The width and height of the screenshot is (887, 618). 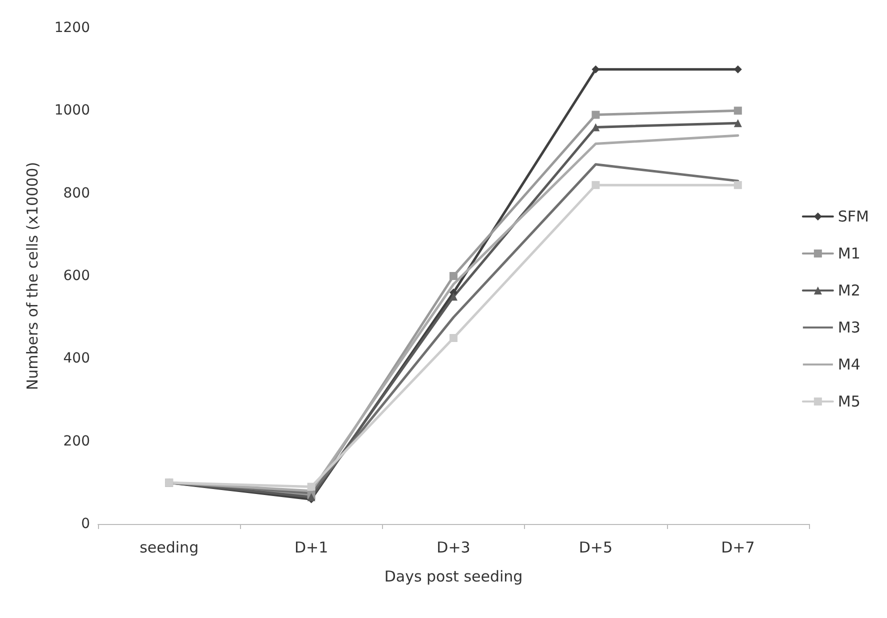 I want to click on y-axis-title: Numbers of the cells (x10000), so click(x=33, y=276).